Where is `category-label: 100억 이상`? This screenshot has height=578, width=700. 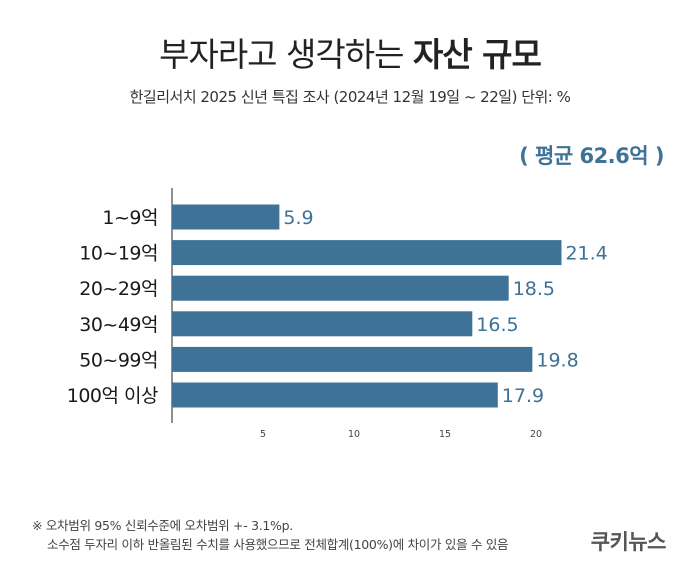 category-label: 100억 이상 is located at coordinates (112, 396).